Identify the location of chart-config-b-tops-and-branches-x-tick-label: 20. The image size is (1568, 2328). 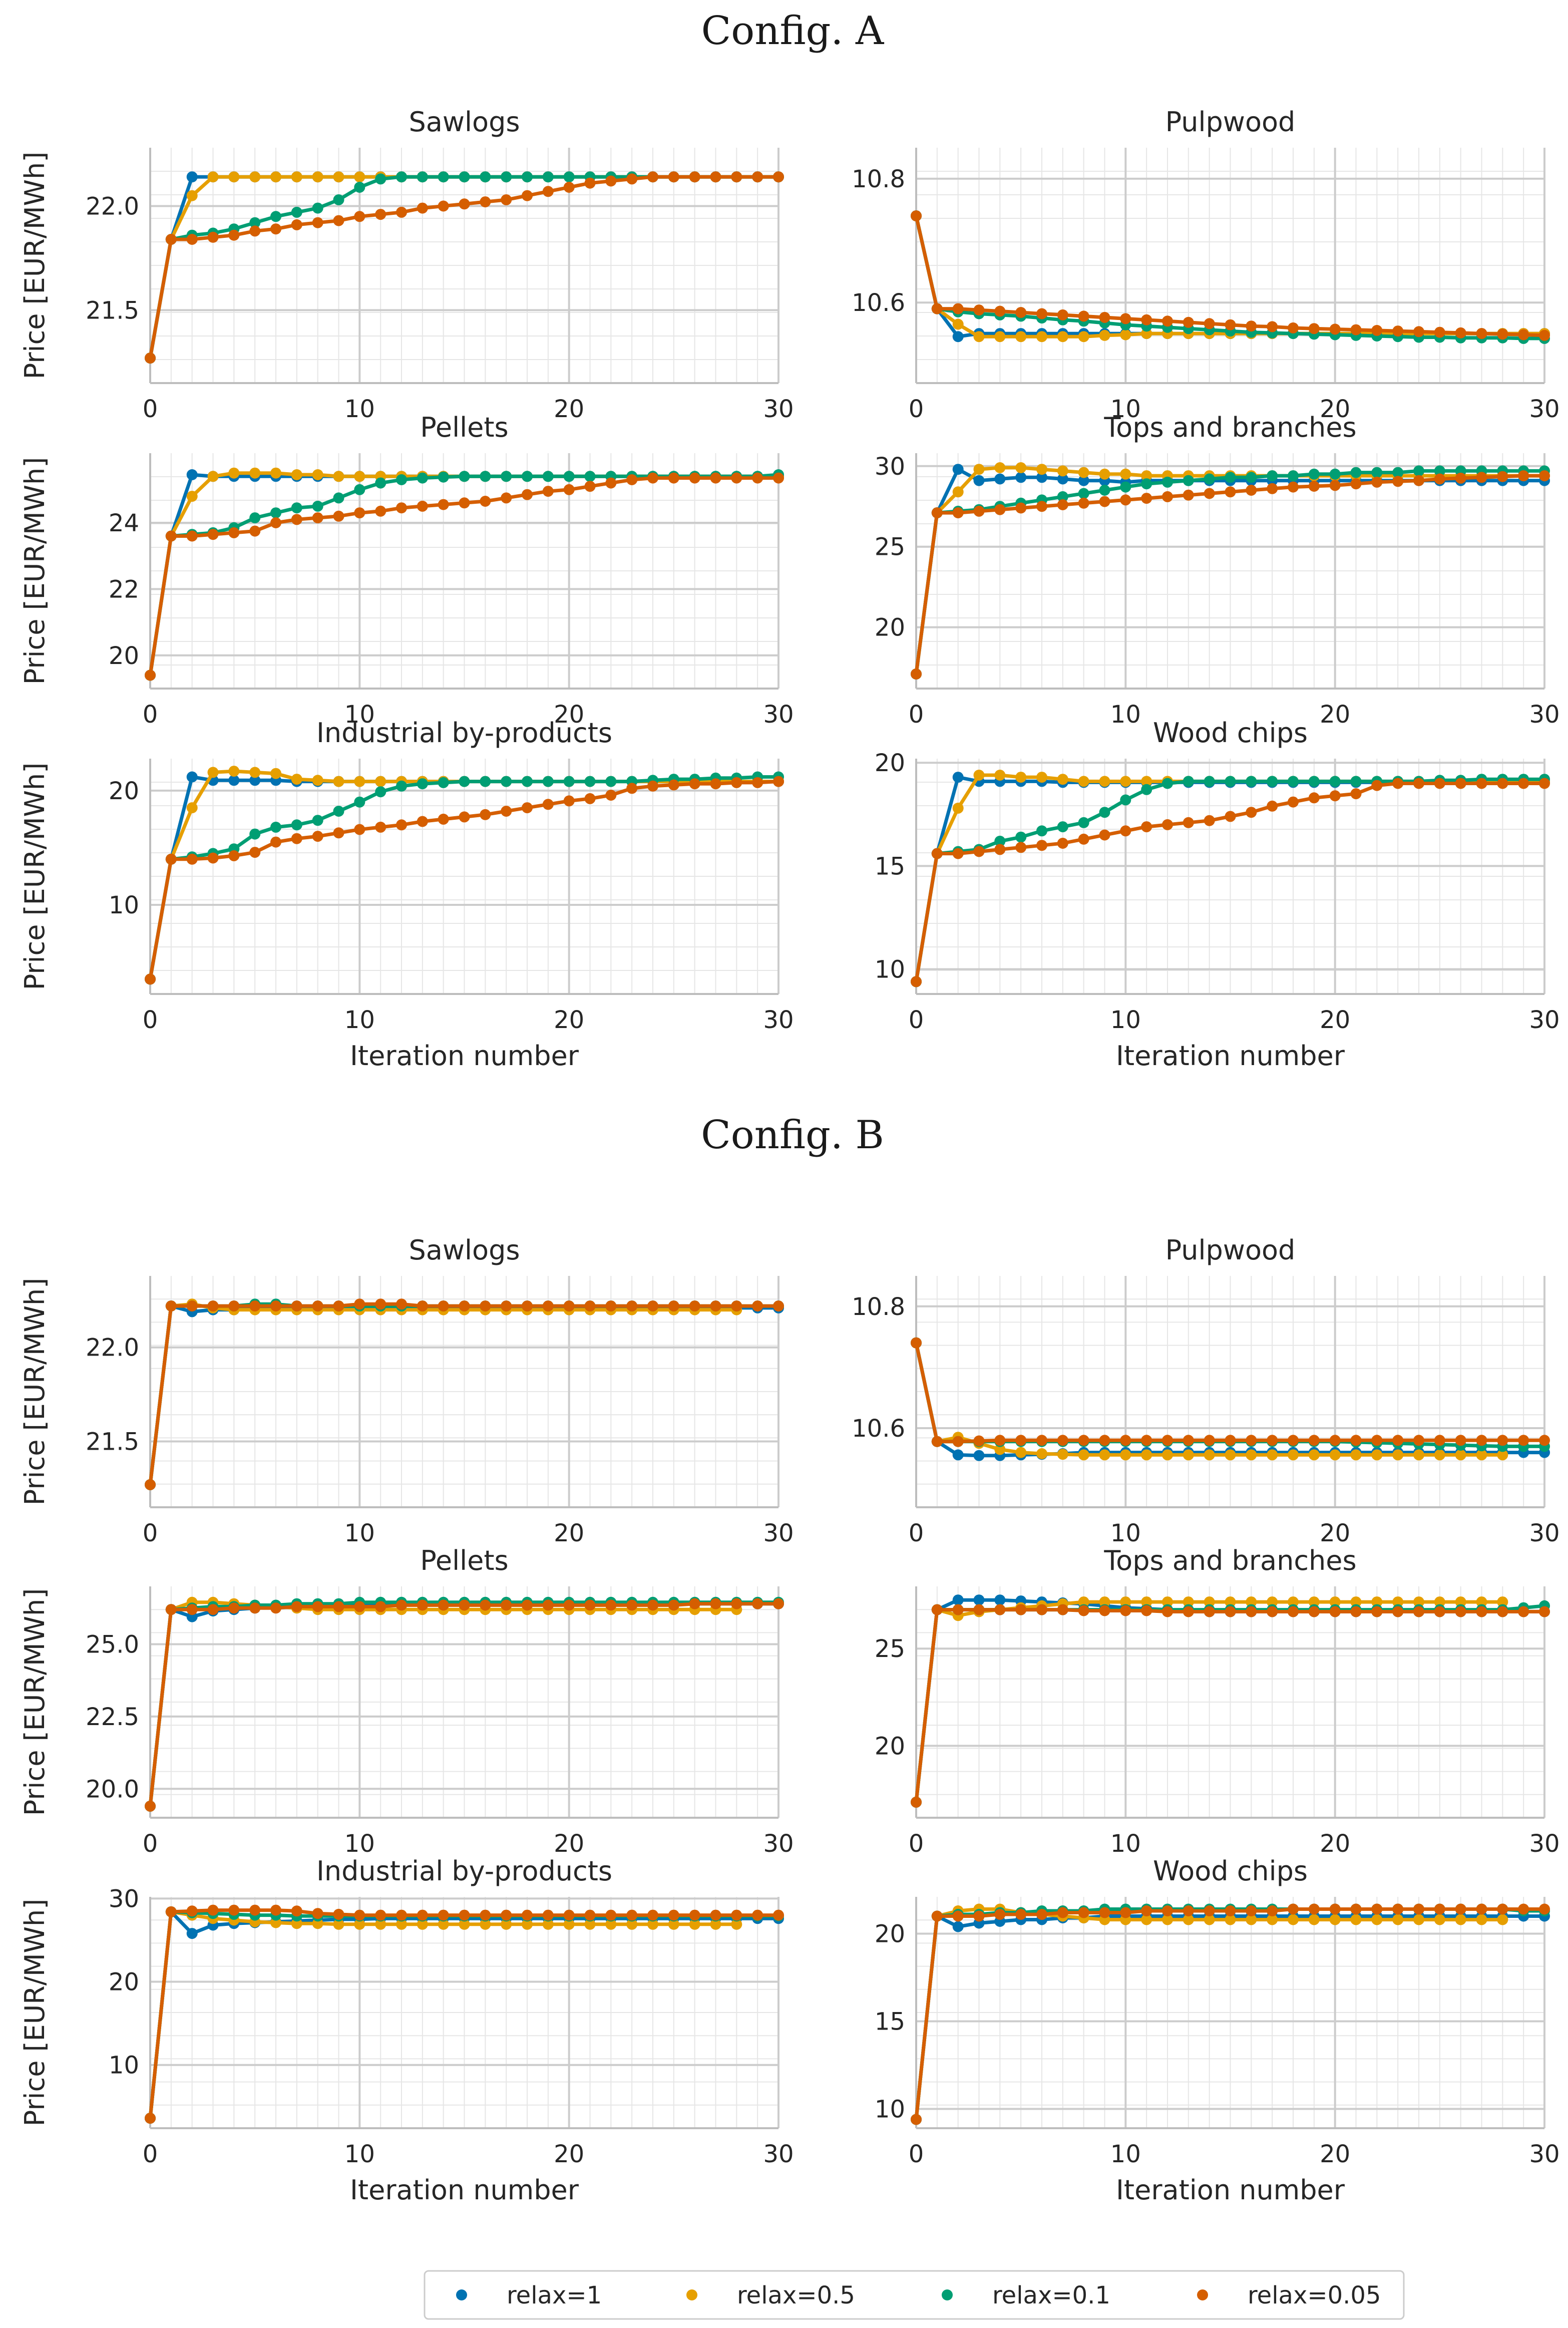
(1335, 1844).